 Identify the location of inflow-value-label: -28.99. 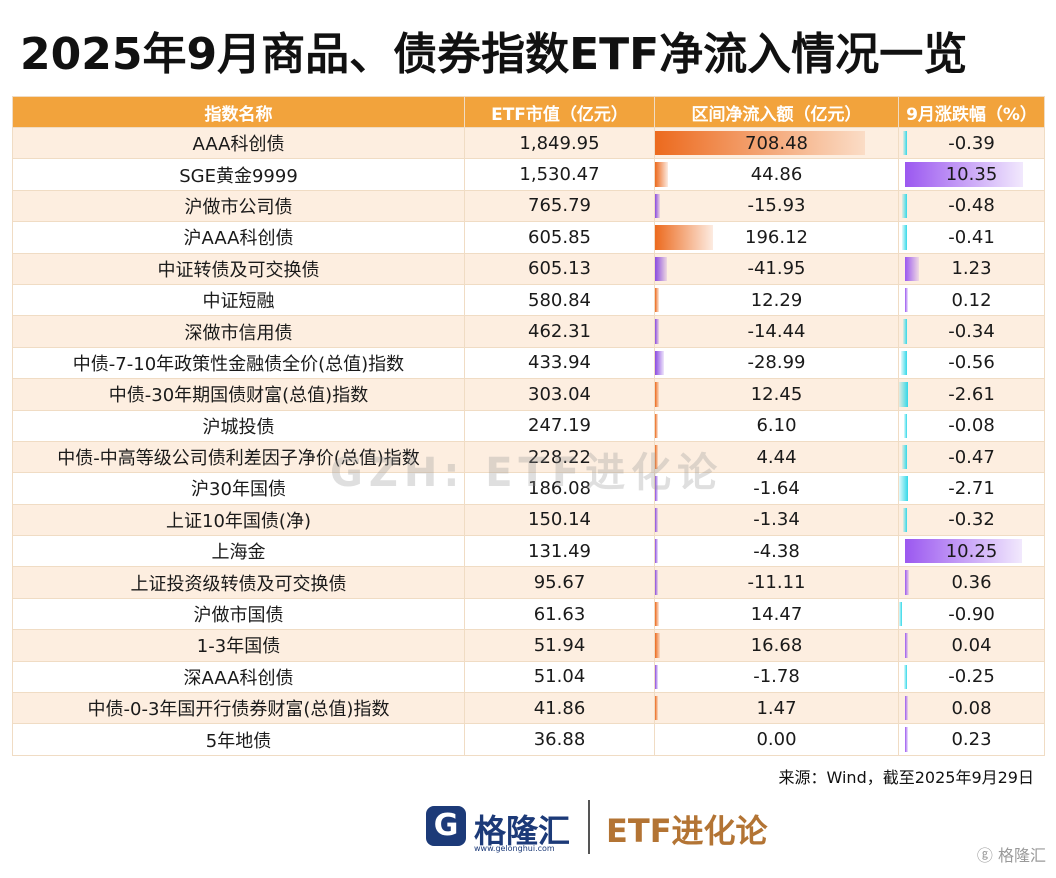
(776, 363).